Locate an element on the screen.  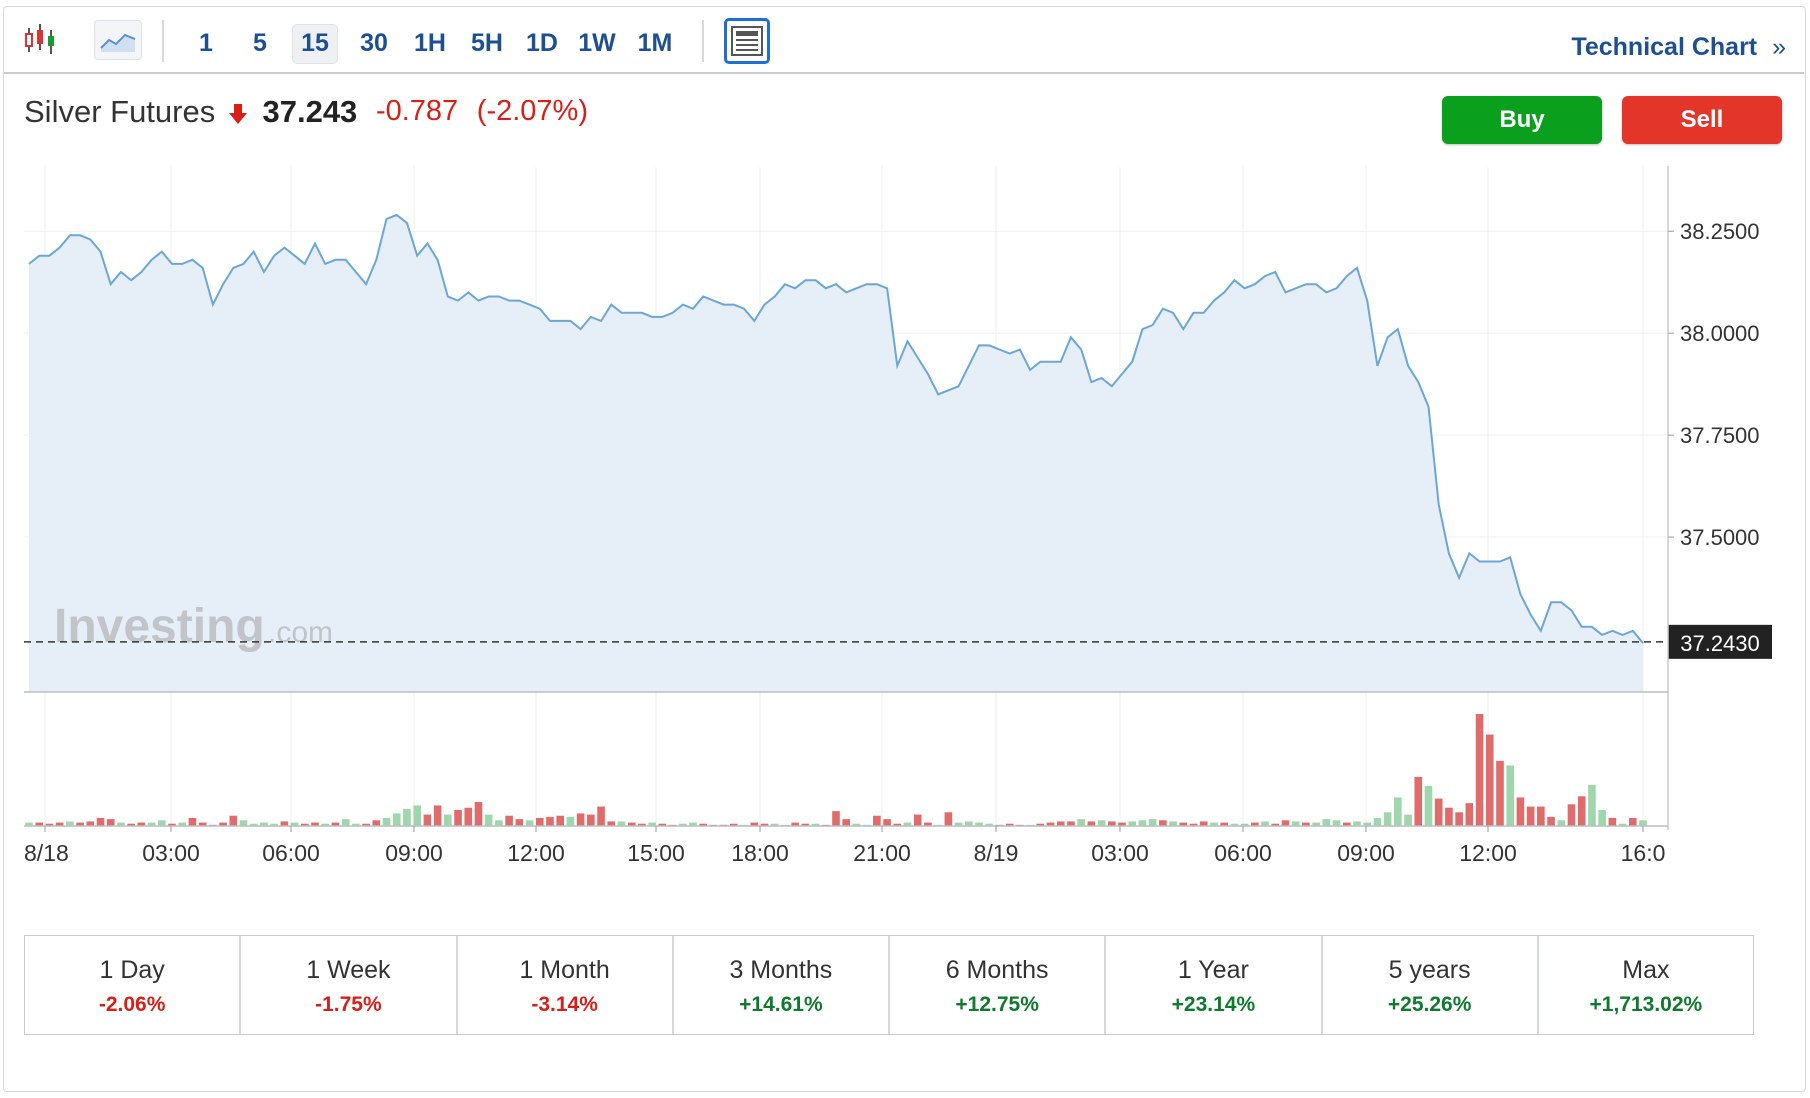
x-tick-label: 09:00 is located at coordinates (414, 853).